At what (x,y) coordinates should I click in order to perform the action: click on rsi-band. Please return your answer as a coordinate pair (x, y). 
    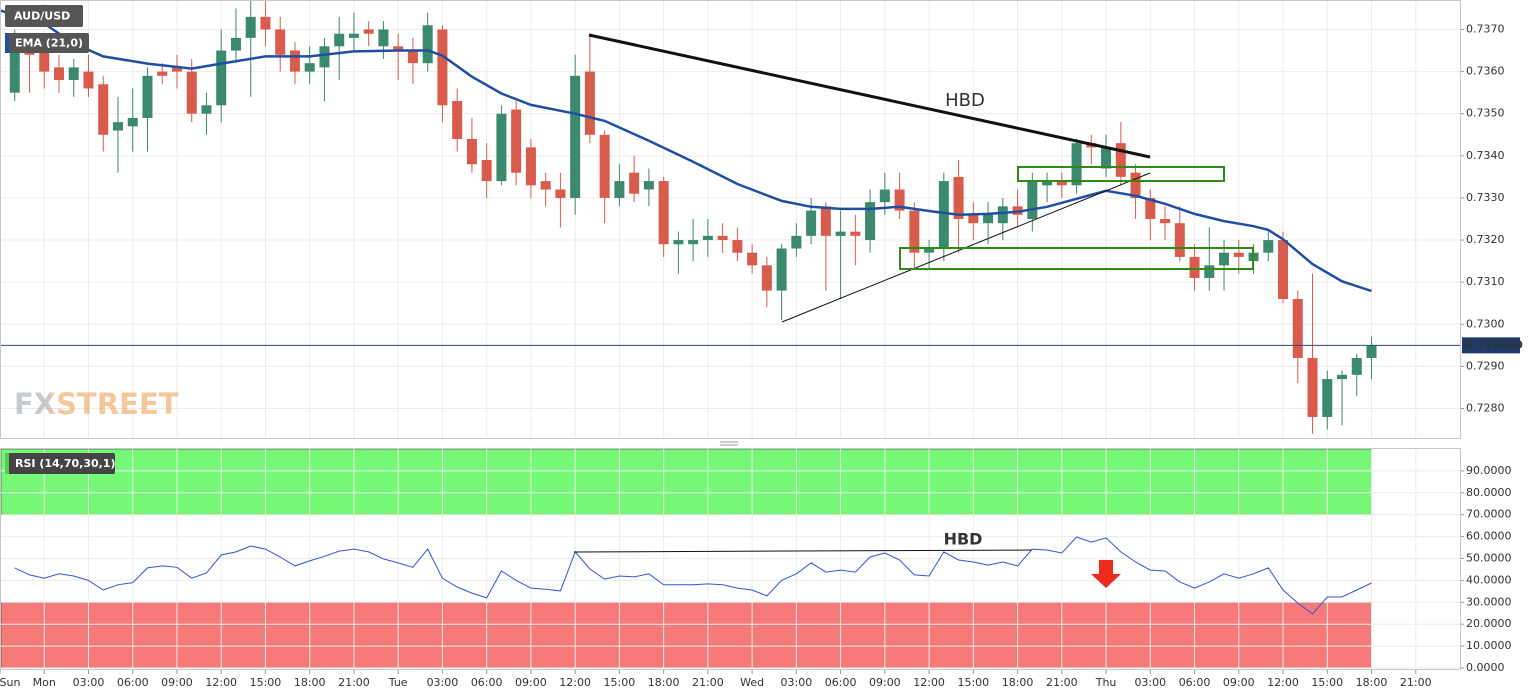
    Looking at the image, I should click on (686, 635).